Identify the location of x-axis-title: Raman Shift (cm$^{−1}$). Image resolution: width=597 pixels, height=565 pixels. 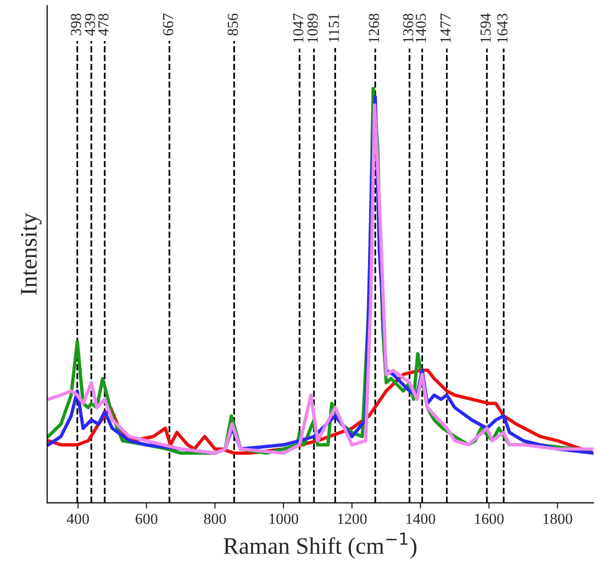
(320, 545).